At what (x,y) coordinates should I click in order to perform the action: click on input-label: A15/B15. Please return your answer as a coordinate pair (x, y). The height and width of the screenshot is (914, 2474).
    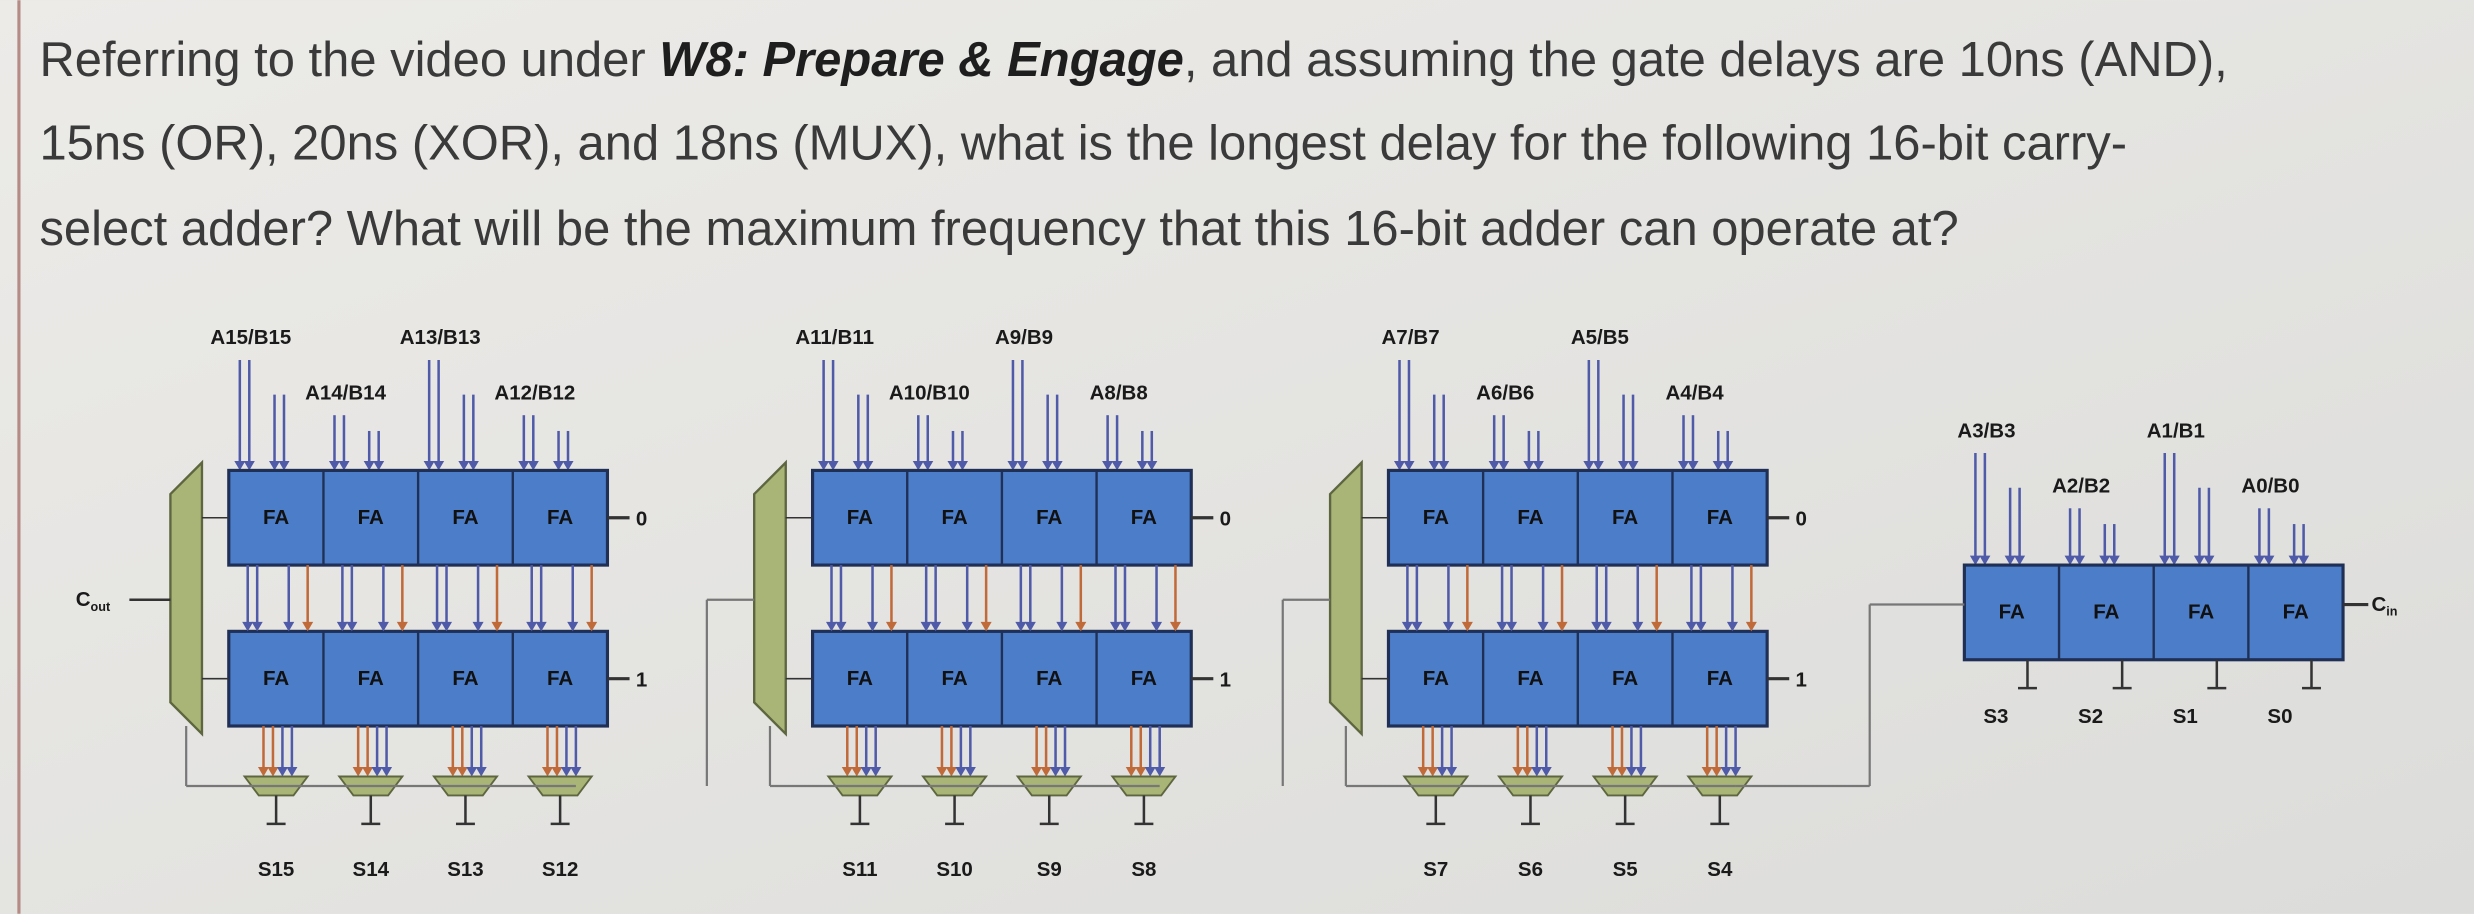
    Looking at the image, I should click on (250, 337).